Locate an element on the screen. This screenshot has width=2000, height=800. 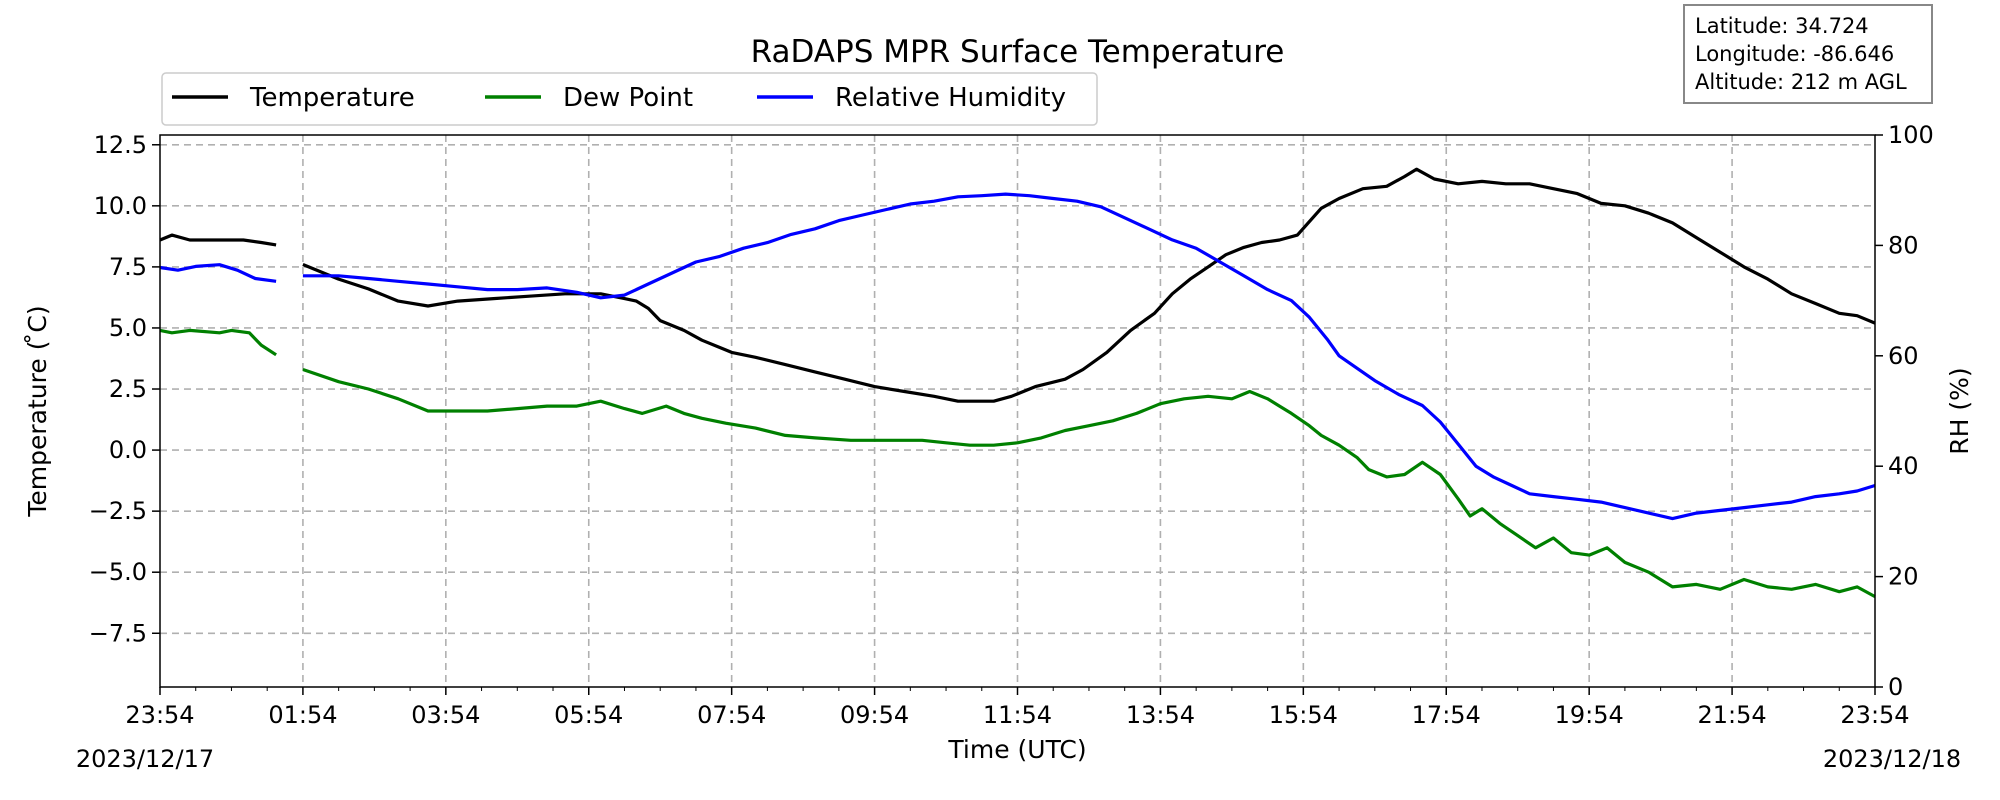
y-tick-label: 0.0 is located at coordinates (128, 450).